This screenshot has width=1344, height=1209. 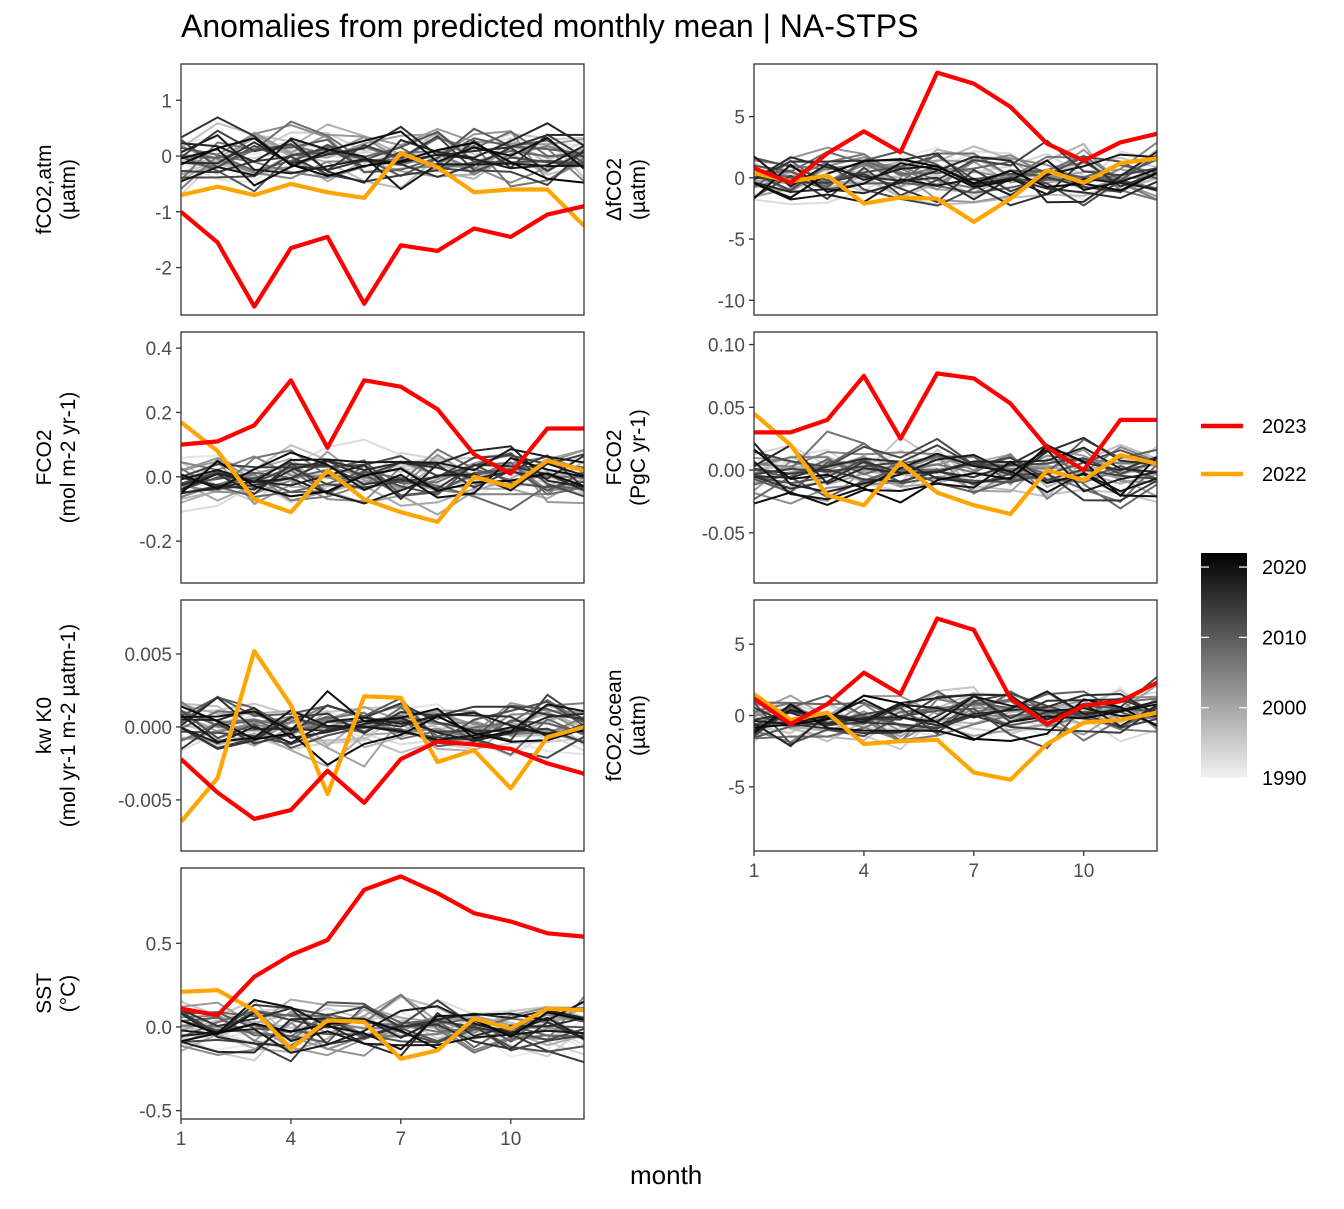 I want to click on series-line-2022-kwk0, so click(x=382, y=736).